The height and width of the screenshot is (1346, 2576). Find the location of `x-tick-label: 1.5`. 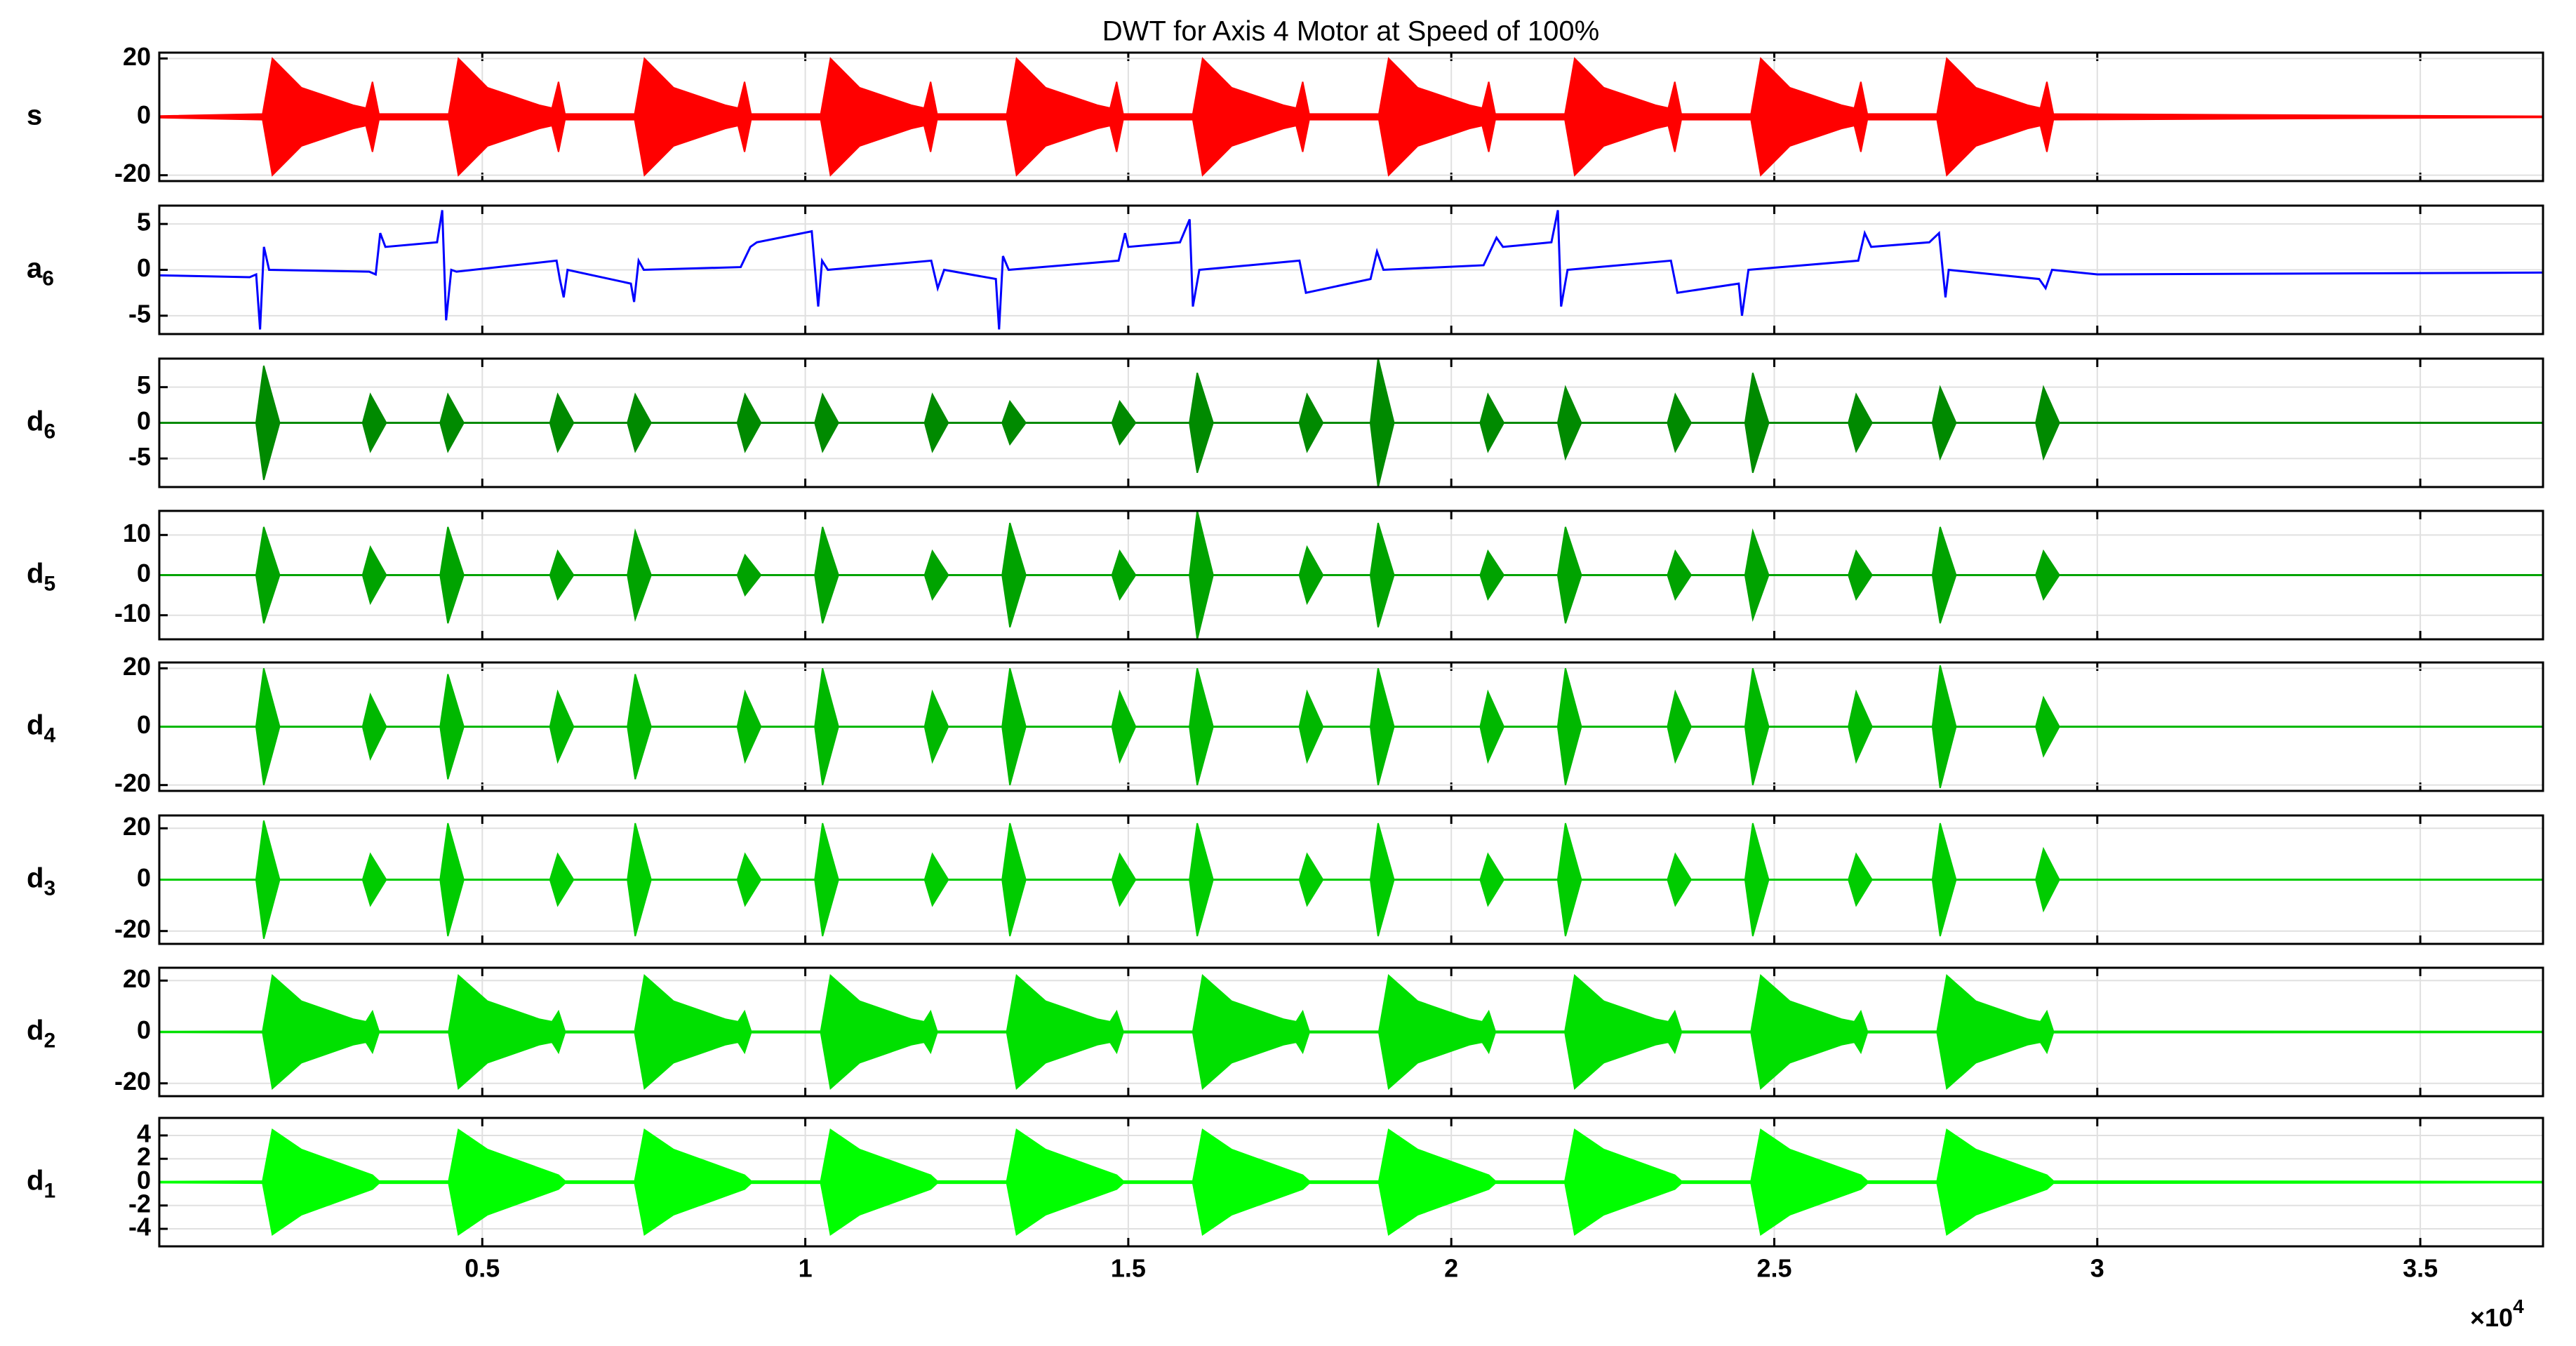

x-tick-label: 1.5 is located at coordinates (1128, 1269).